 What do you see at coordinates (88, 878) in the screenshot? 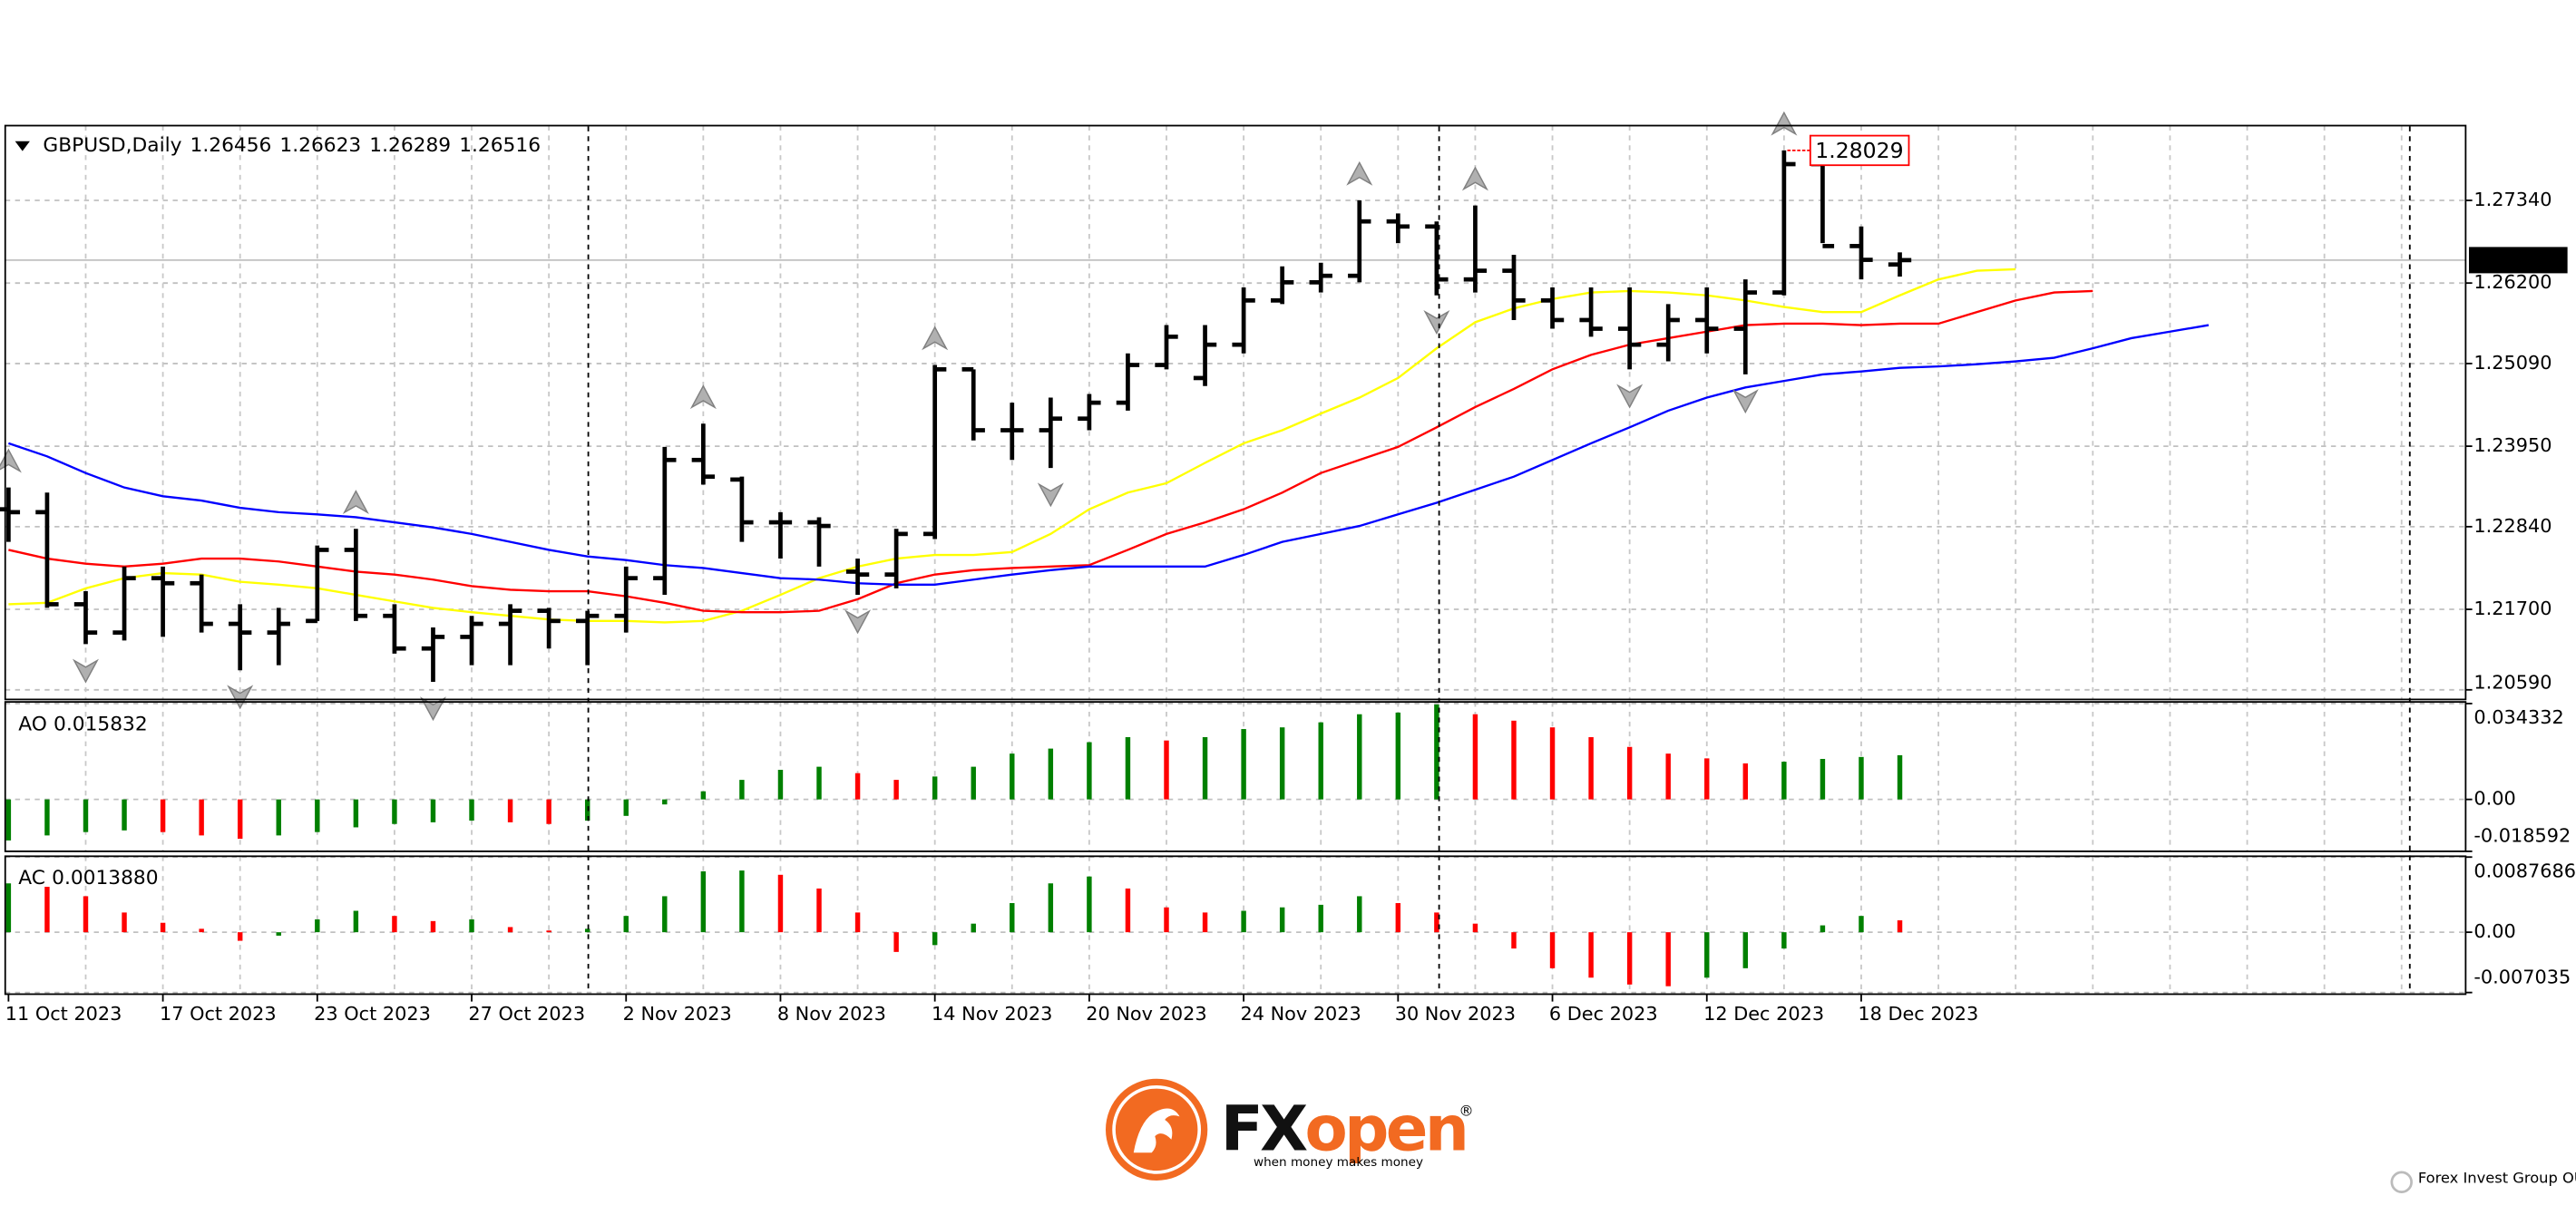
I see `indicator-label: AC 0.0013880` at bounding box center [88, 878].